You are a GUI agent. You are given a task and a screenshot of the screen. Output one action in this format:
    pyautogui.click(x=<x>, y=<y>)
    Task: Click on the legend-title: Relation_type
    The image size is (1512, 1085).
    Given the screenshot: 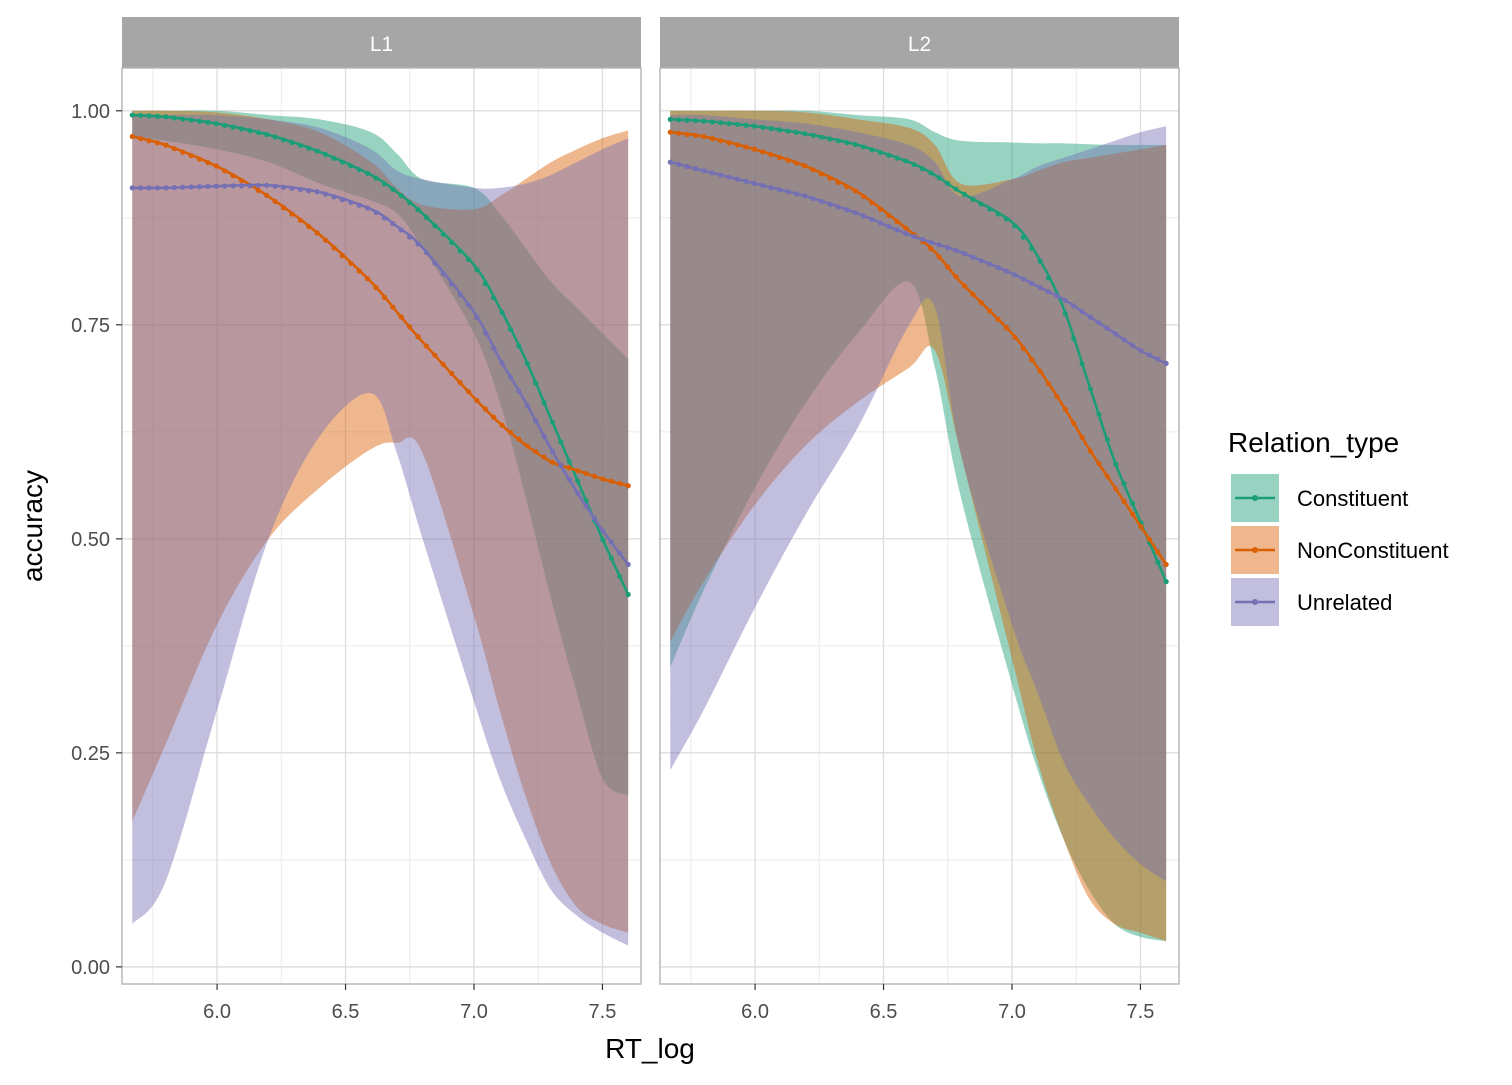 What is the action you would take?
    pyautogui.click(x=1313, y=442)
    